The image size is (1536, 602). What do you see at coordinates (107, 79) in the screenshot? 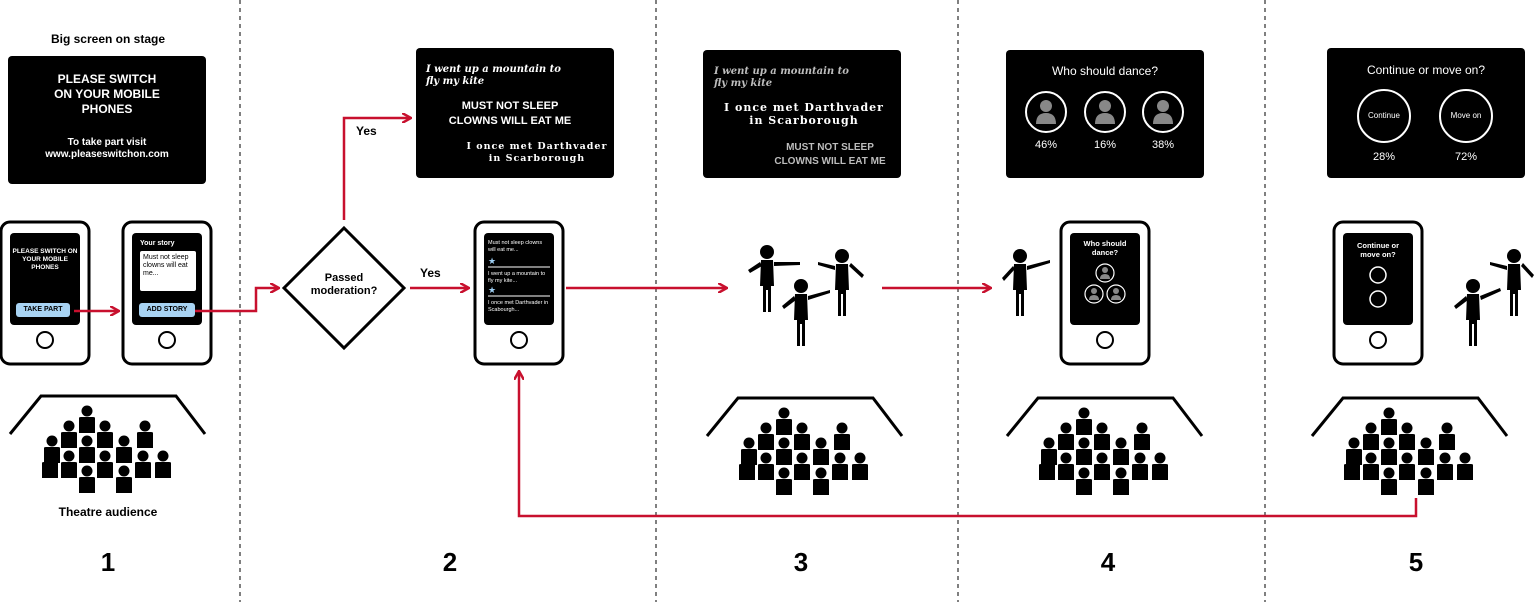
I see `screen1-line1: PLEASE SWITCH` at bounding box center [107, 79].